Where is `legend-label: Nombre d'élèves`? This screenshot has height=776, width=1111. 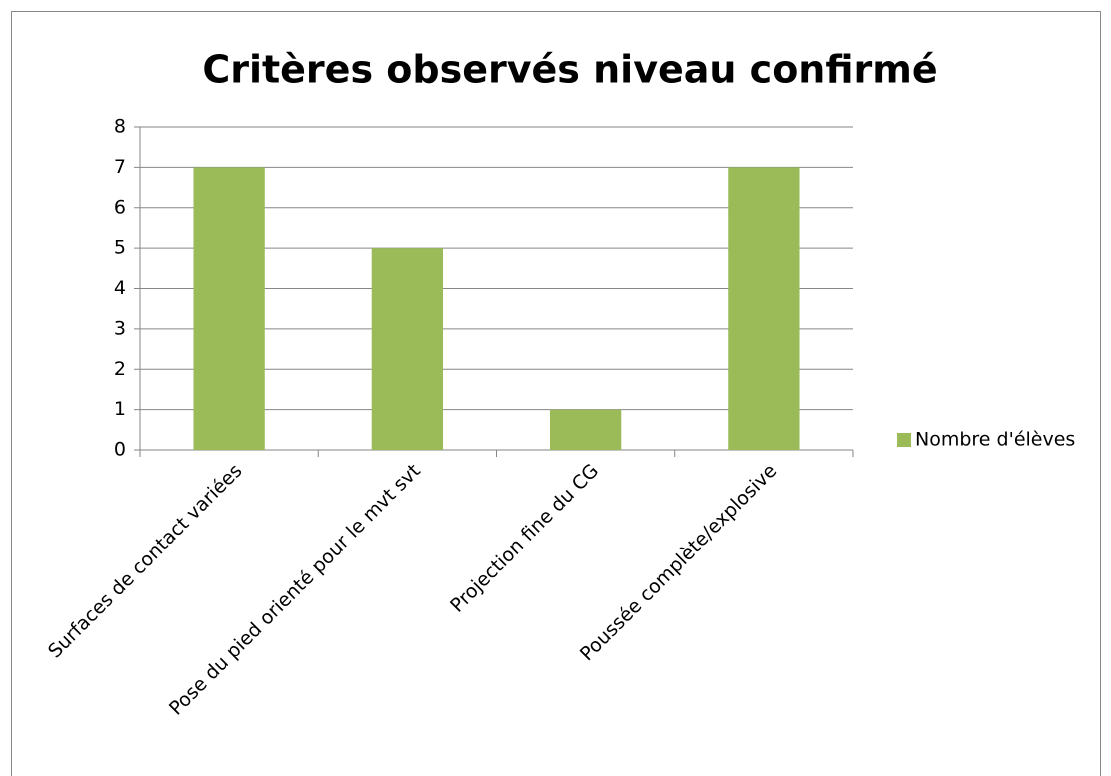
legend-label: Nombre d'élèves is located at coordinates (995, 440).